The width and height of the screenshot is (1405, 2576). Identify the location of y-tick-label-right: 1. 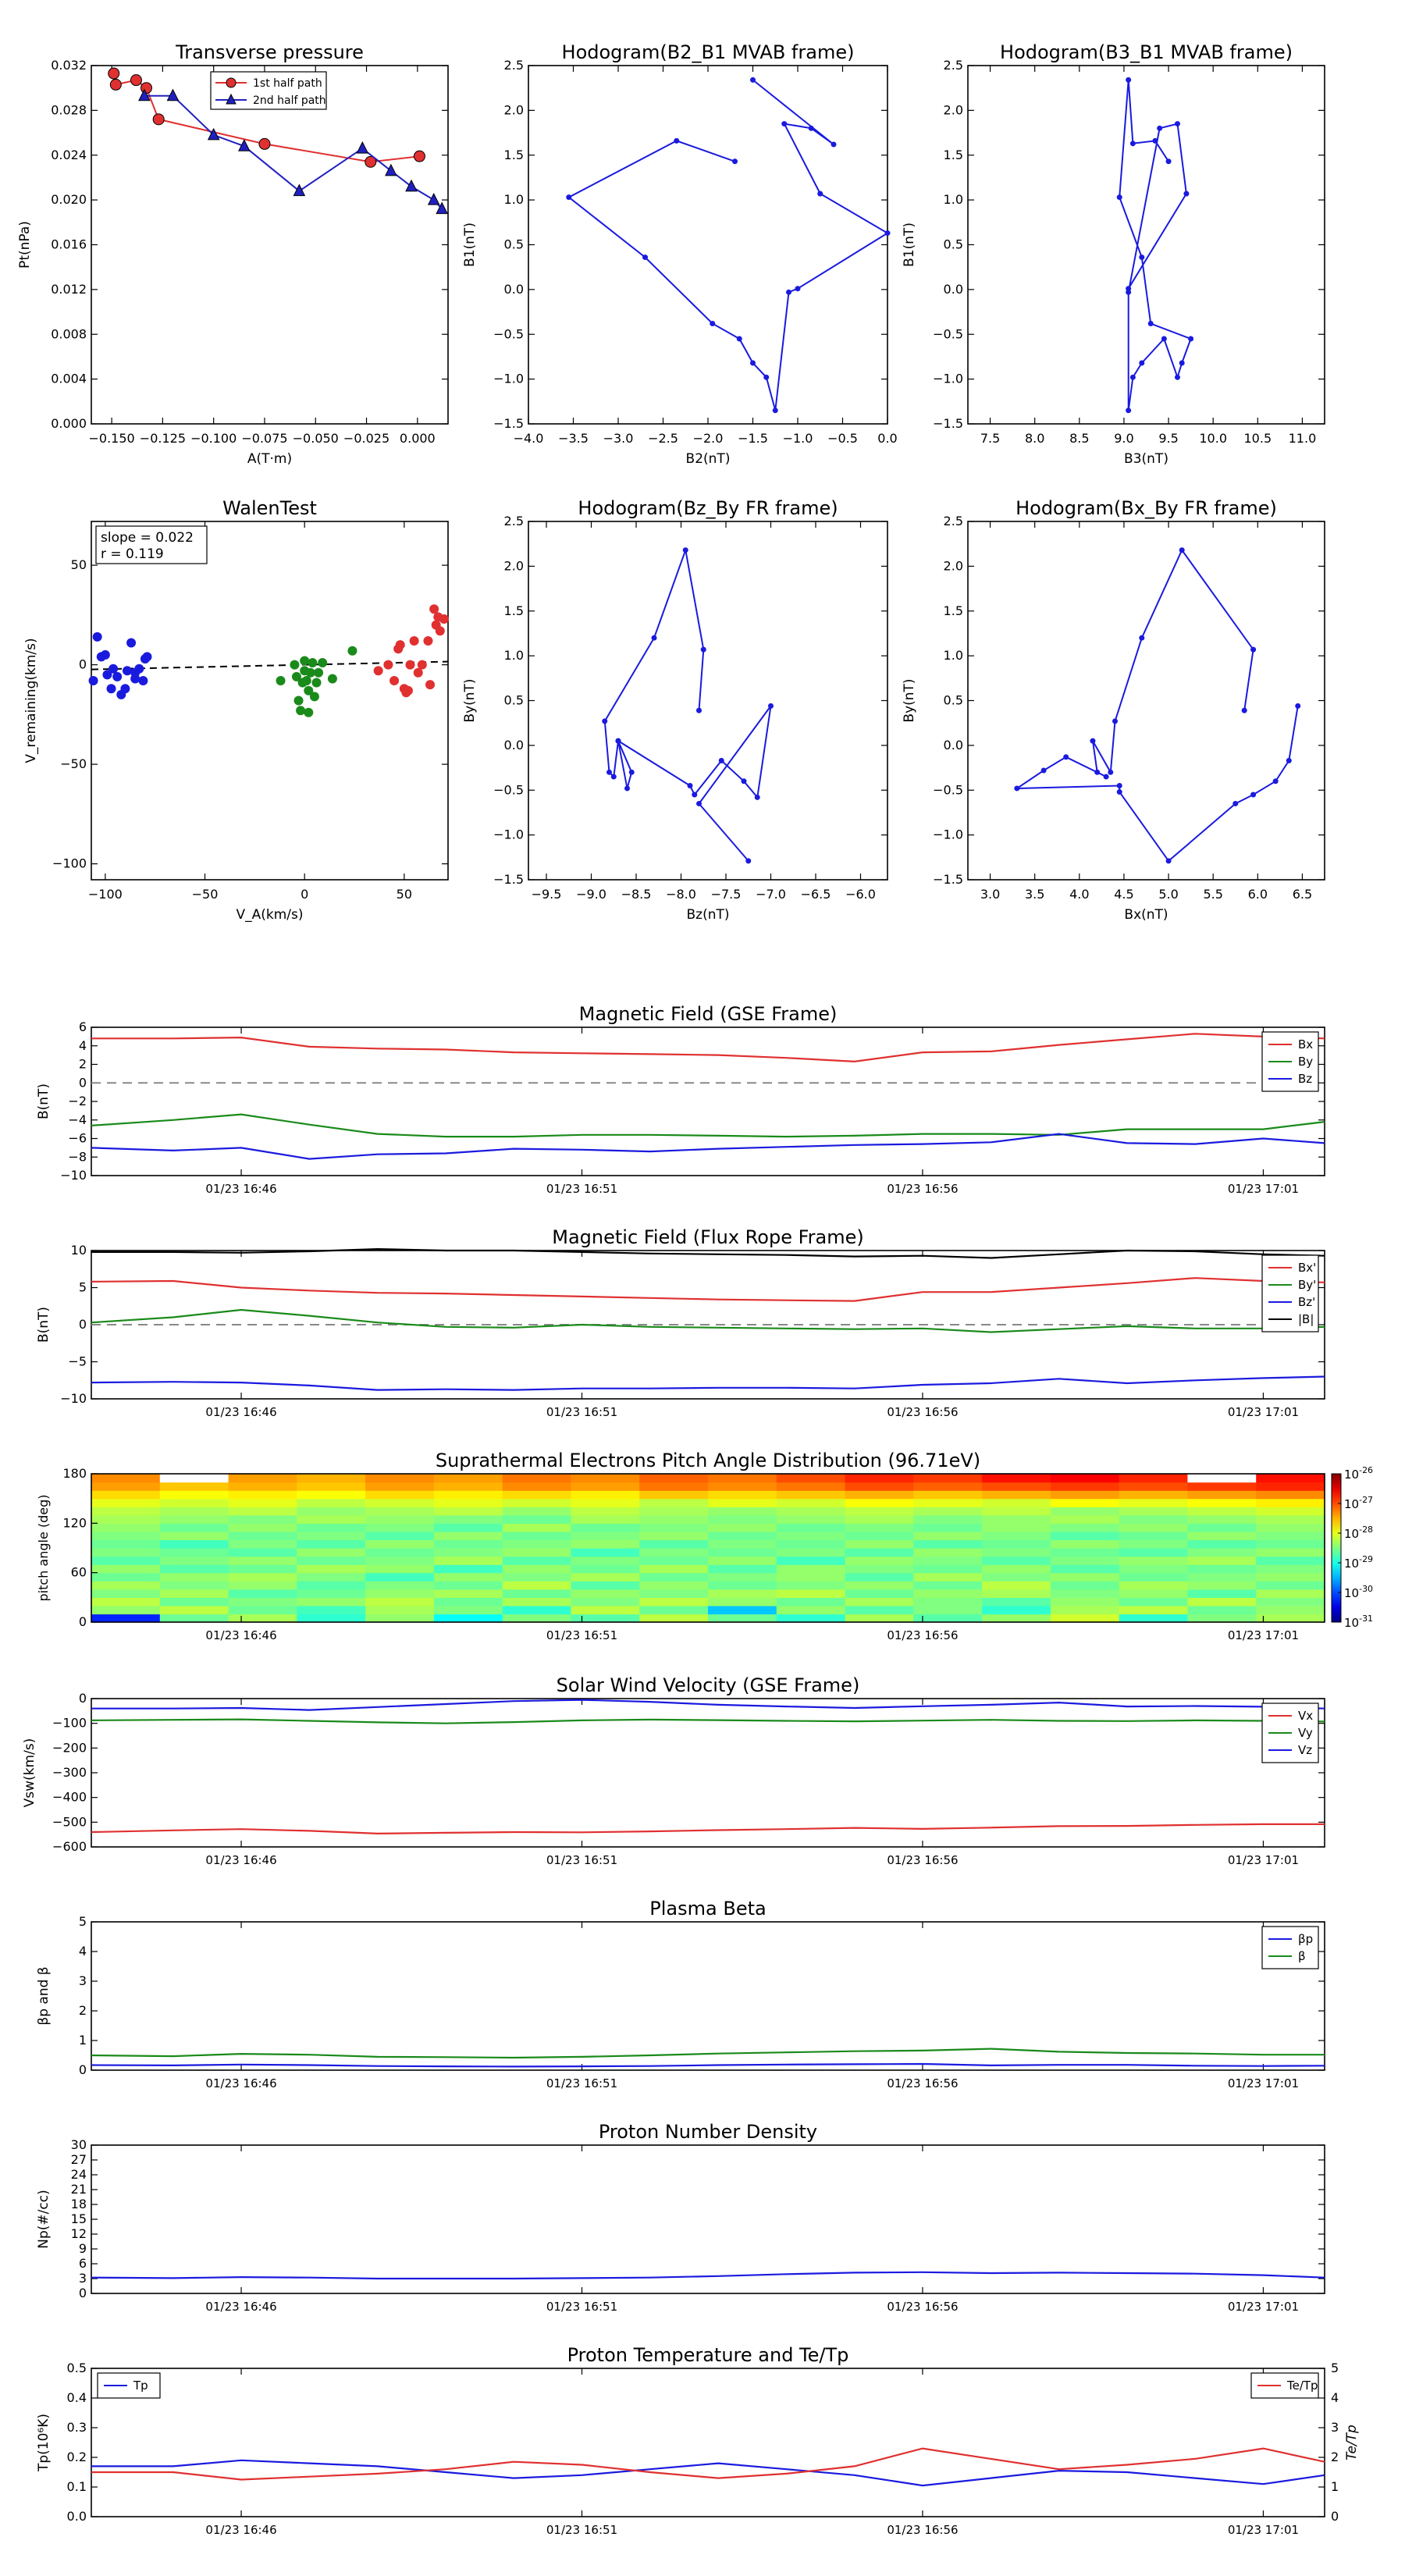
(1335, 2486).